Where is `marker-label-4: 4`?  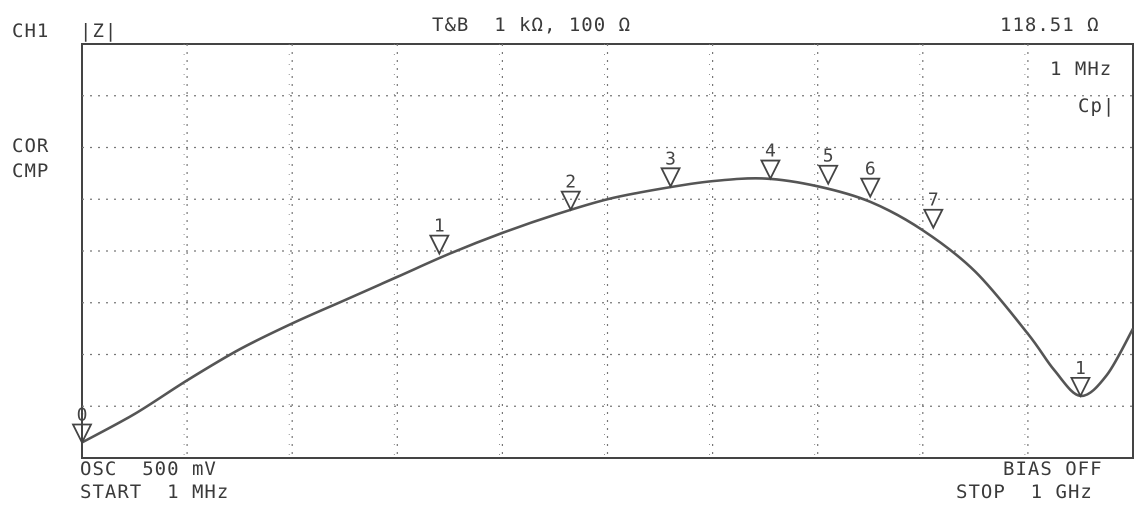 marker-label-4: 4 is located at coordinates (770, 151).